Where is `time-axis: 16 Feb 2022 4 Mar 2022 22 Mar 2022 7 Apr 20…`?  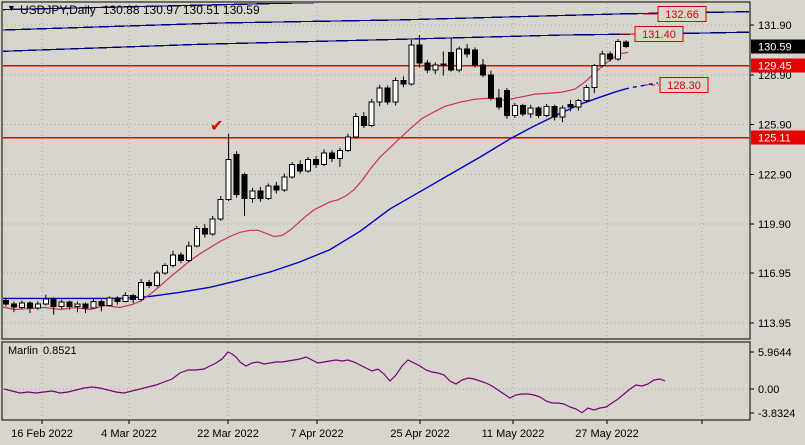 time-axis: 16 Feb 2022 4 Mar 2022 22 Mar 2022 7 Apr 20… is located at coordinates (357, 430).